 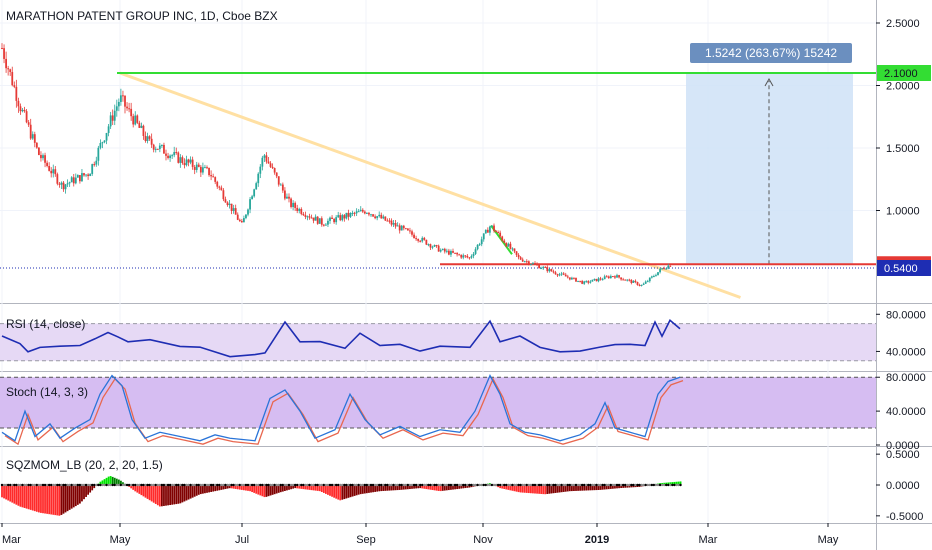 What do you see at coordinates (438, 410) in the screenshot?
I see `stoch-panel` at bounding box center [438, 410].